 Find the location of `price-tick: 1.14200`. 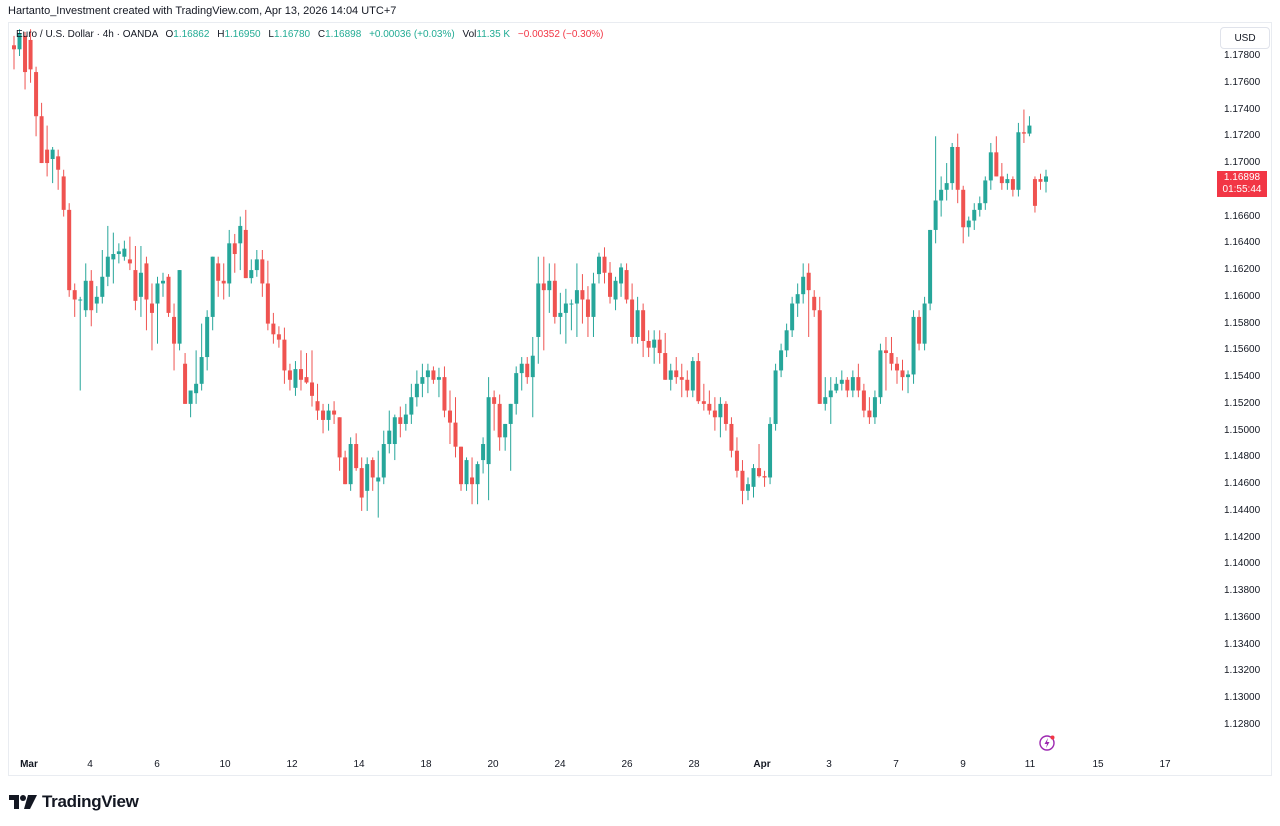

price-tick: 1.14200 is located at coordinates (1242, 537).